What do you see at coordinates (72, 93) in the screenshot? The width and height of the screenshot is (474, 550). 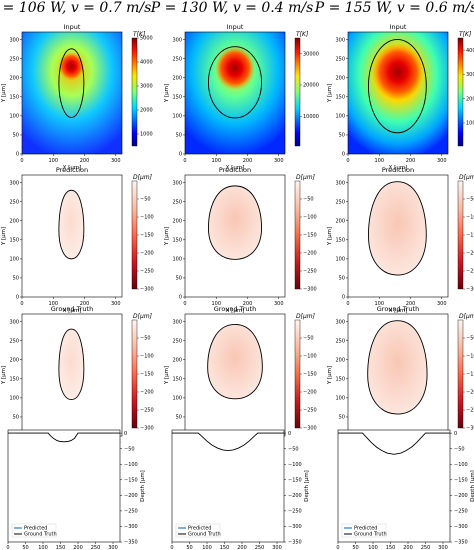 I see `temperature-field` at bounding box center [72, 93].